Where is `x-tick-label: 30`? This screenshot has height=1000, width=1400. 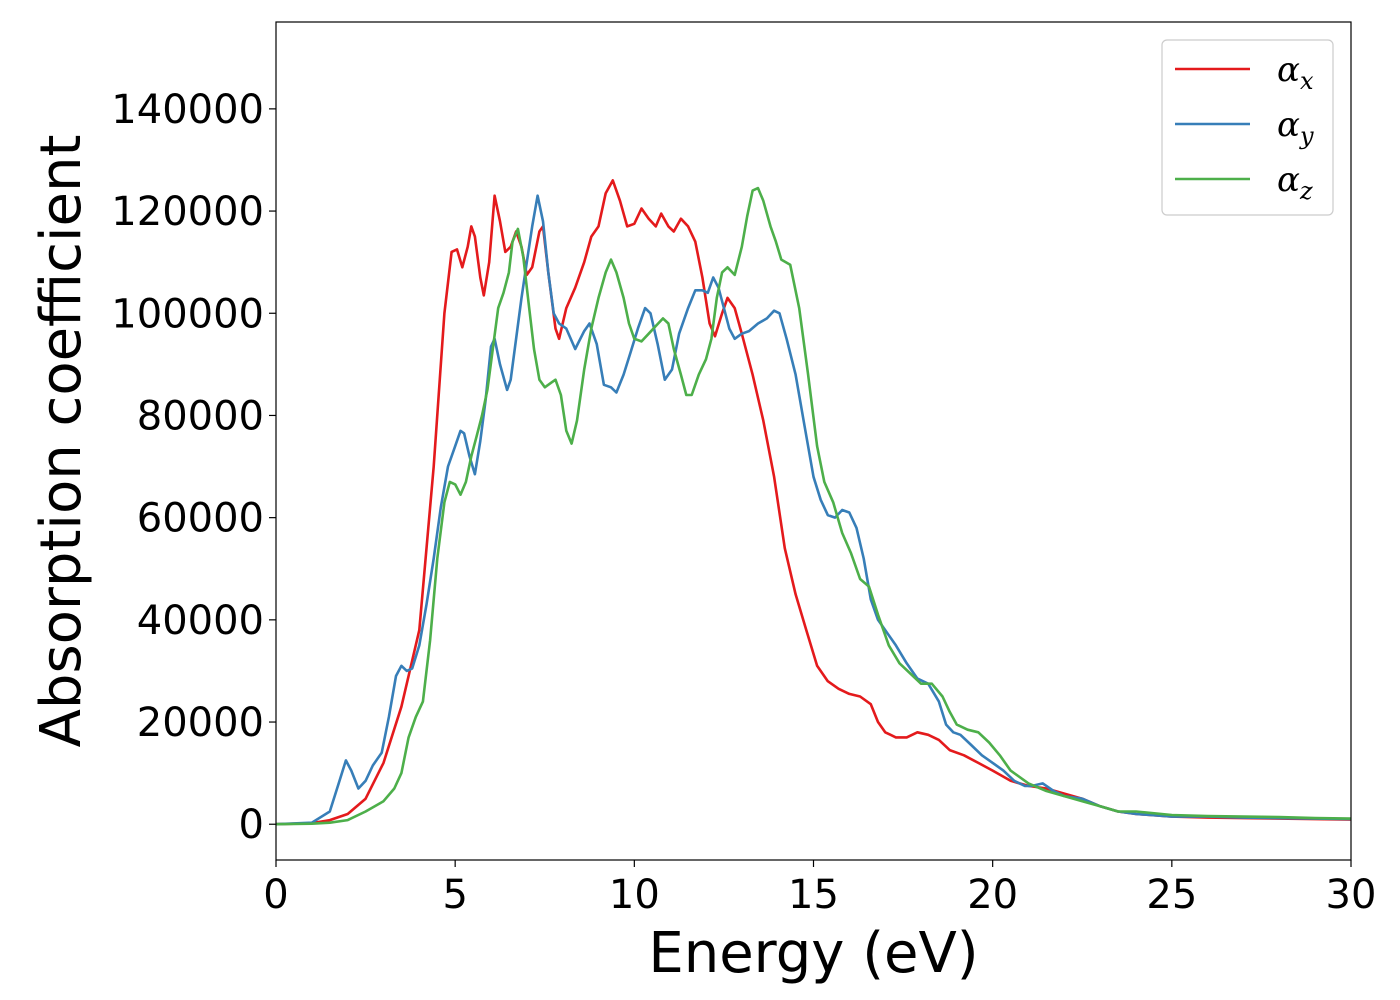
x-tick-label: 30 is located at coordinates (1351, 895).